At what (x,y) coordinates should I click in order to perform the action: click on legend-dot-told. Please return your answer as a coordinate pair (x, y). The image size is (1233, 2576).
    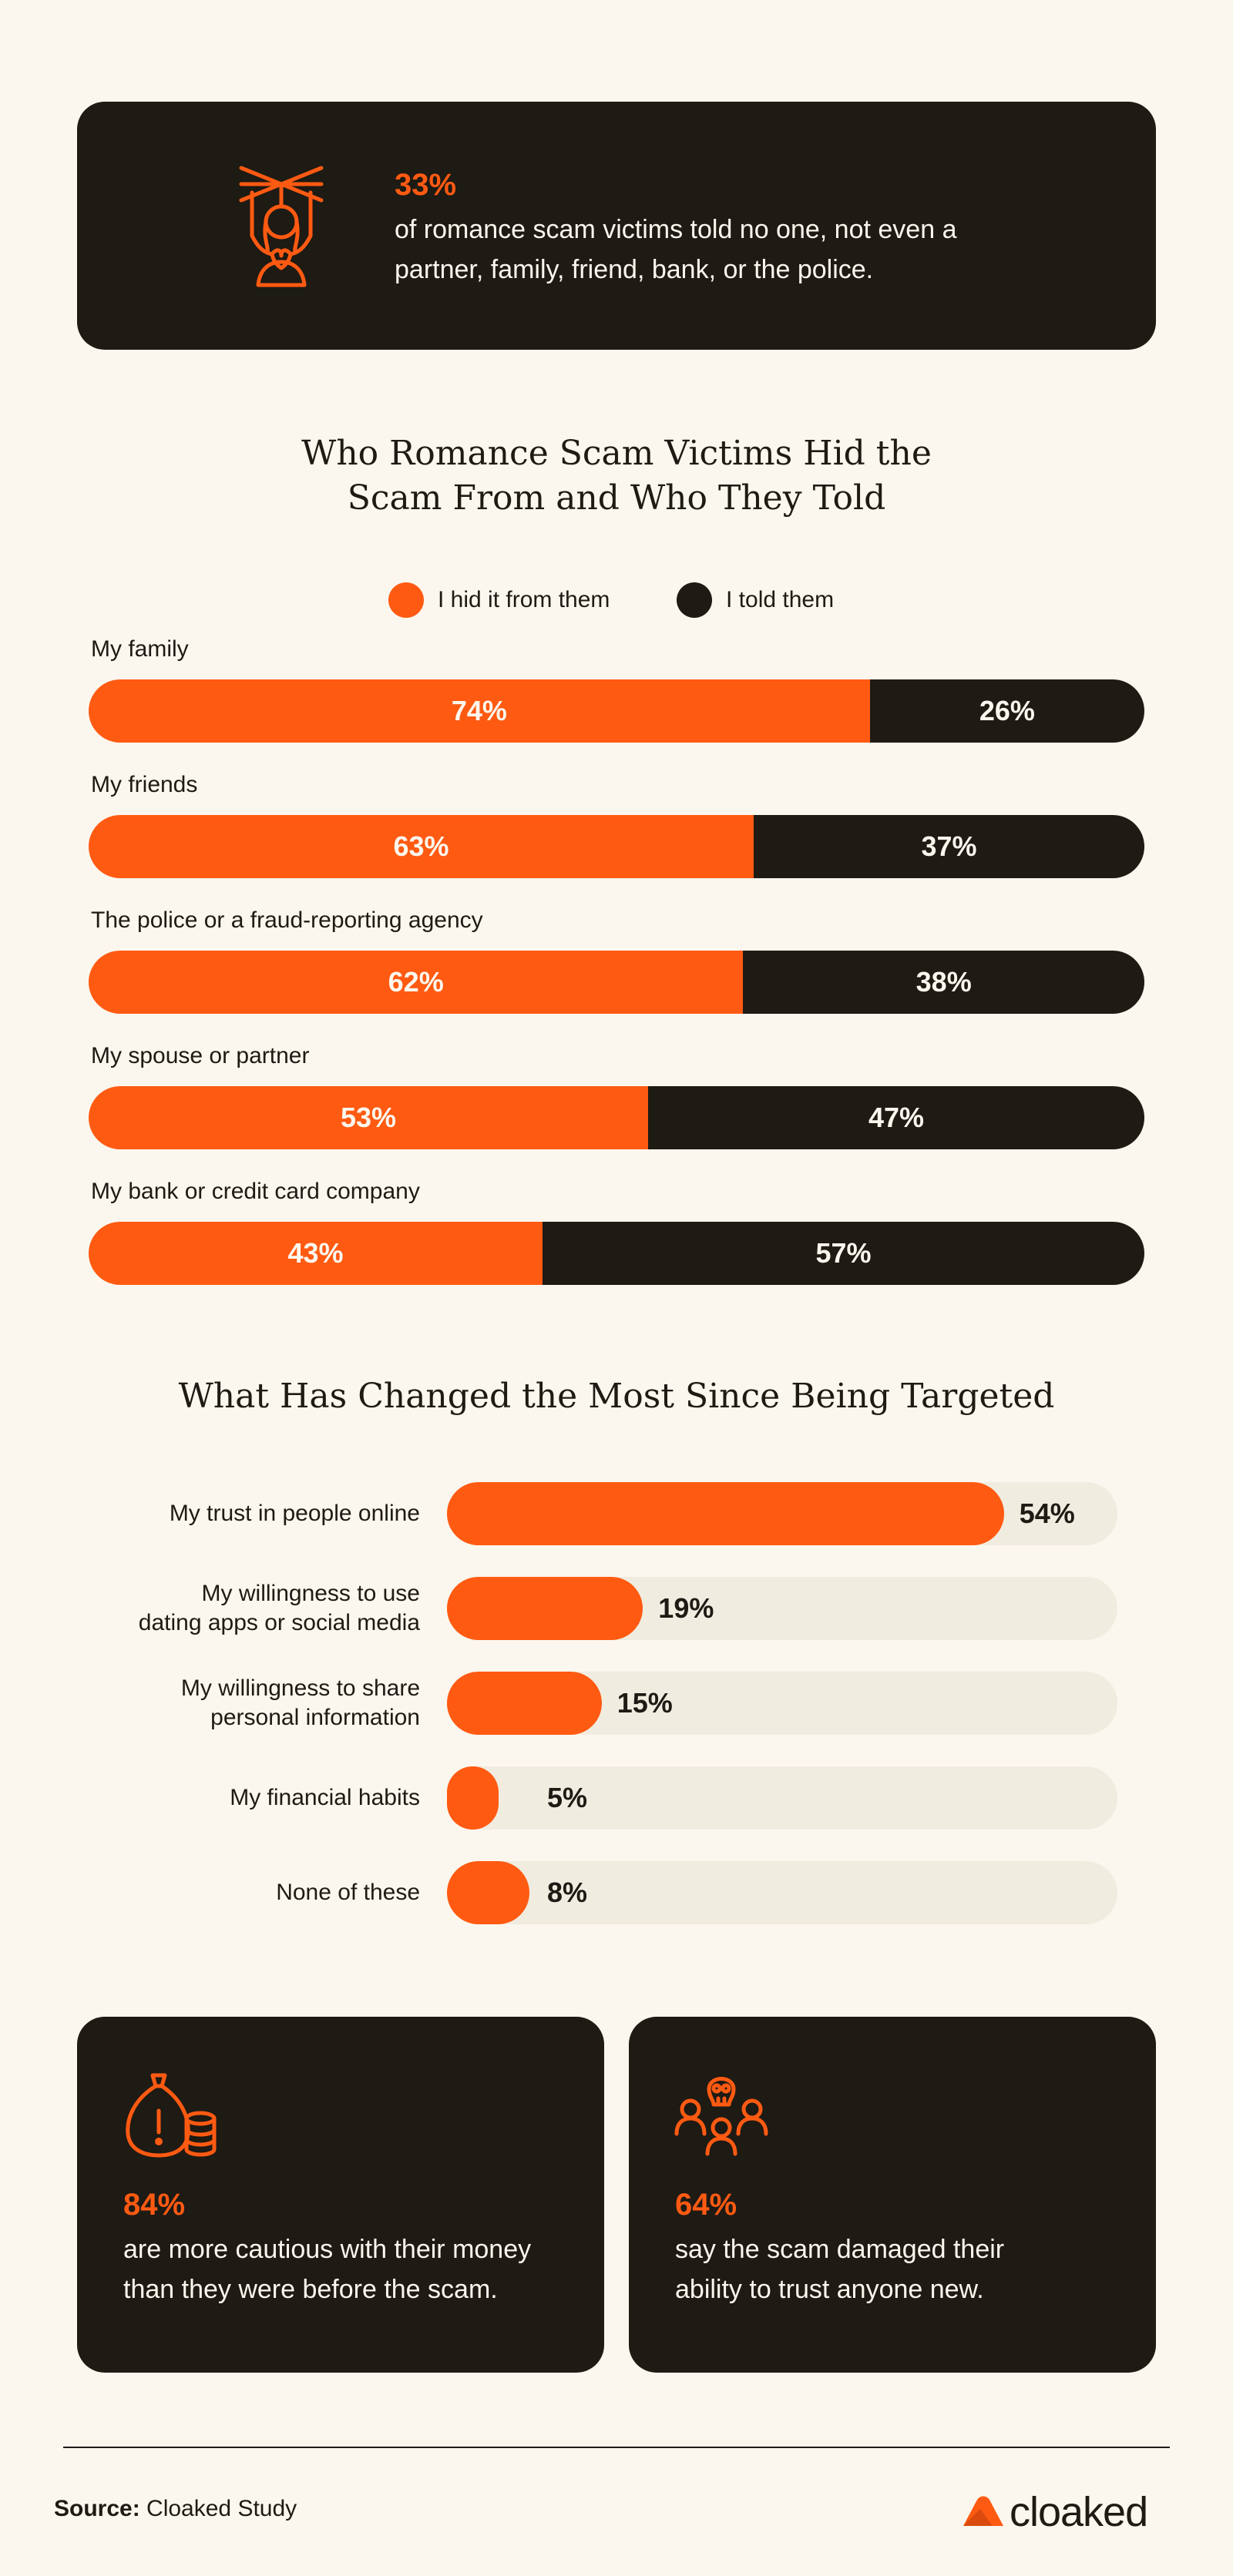
    Looking at the image, I should click on (694, 600).